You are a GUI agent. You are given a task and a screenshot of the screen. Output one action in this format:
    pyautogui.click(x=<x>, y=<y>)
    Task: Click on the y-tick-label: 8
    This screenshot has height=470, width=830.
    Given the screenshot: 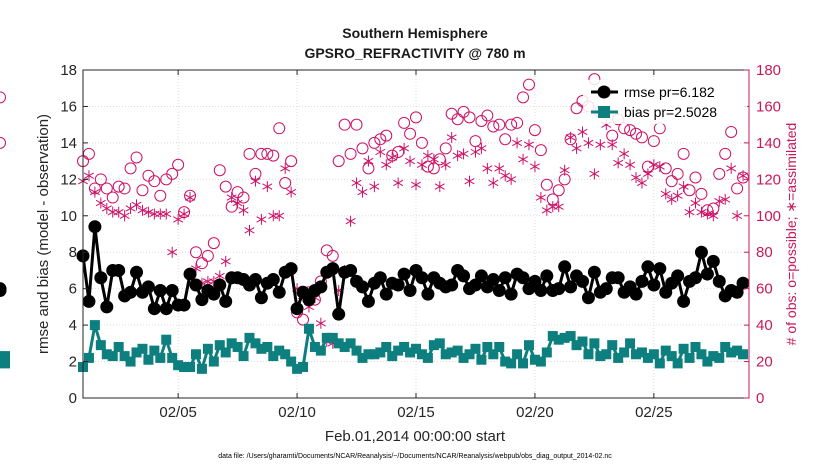 What is the action you would take?
    pyautogui.click(x=73, y=252)
    